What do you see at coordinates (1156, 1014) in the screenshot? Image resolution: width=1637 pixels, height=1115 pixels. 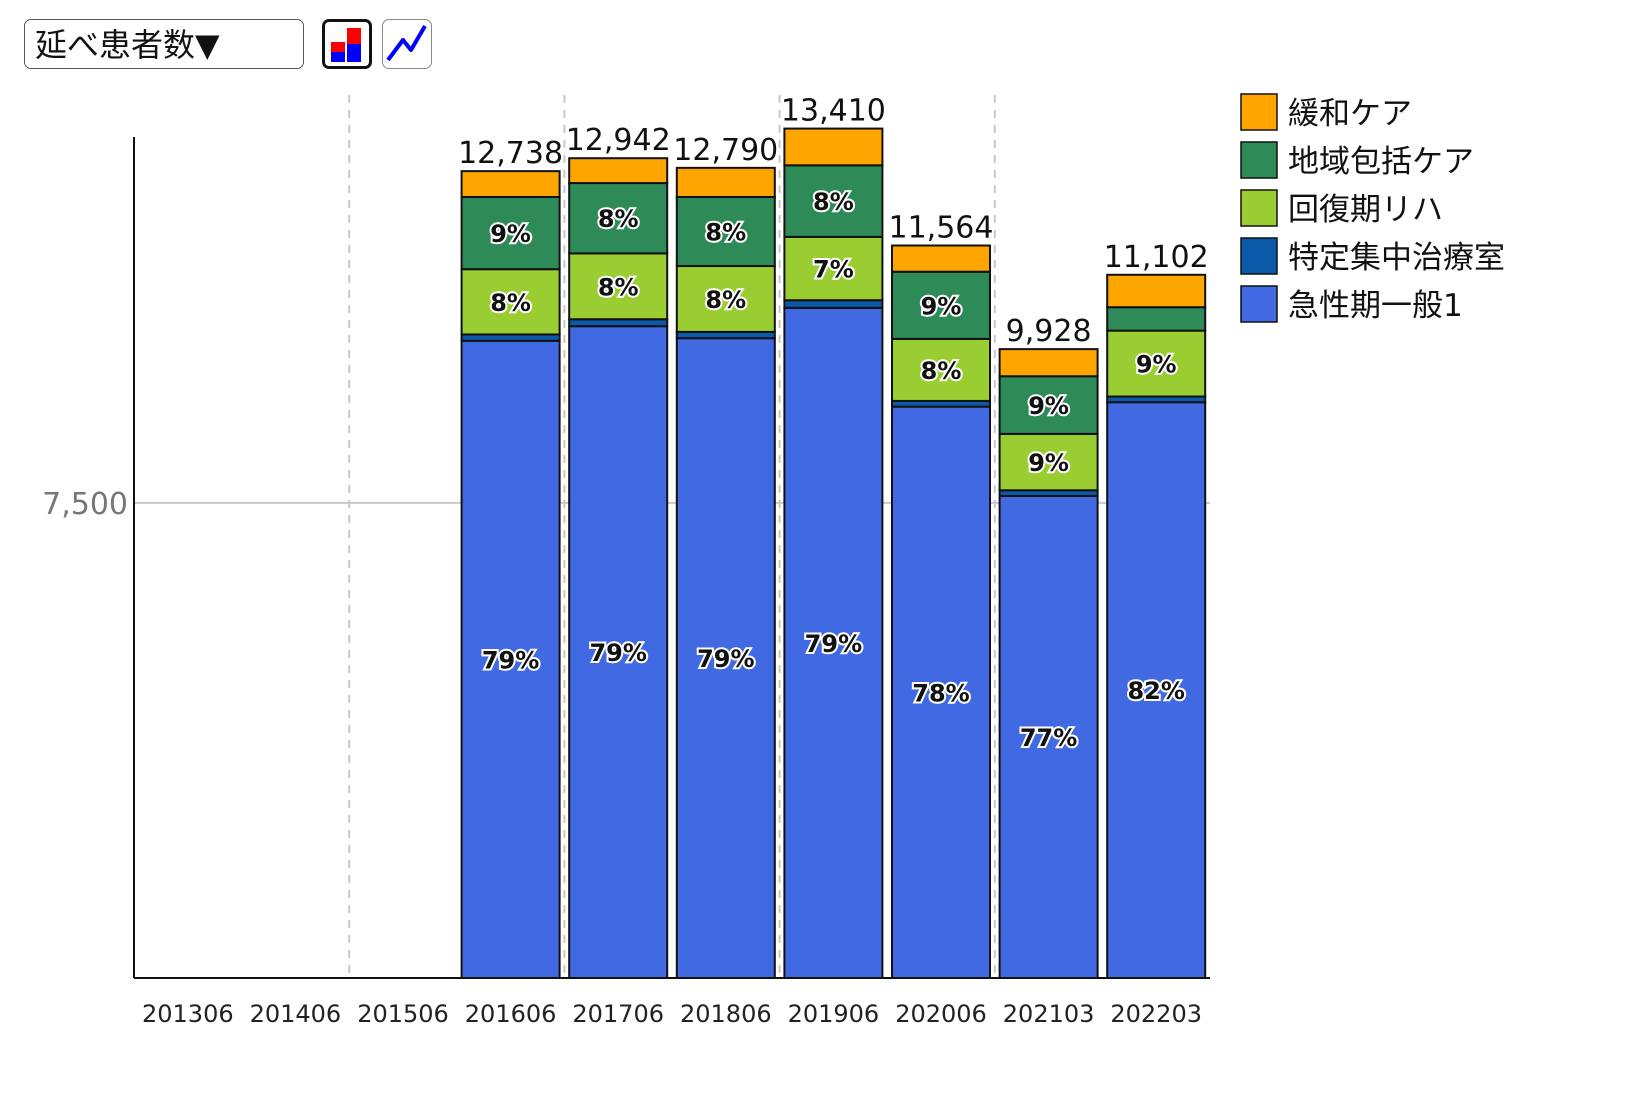 I see `x-tick-label: 202203` at bounding box center [1156, 1014].